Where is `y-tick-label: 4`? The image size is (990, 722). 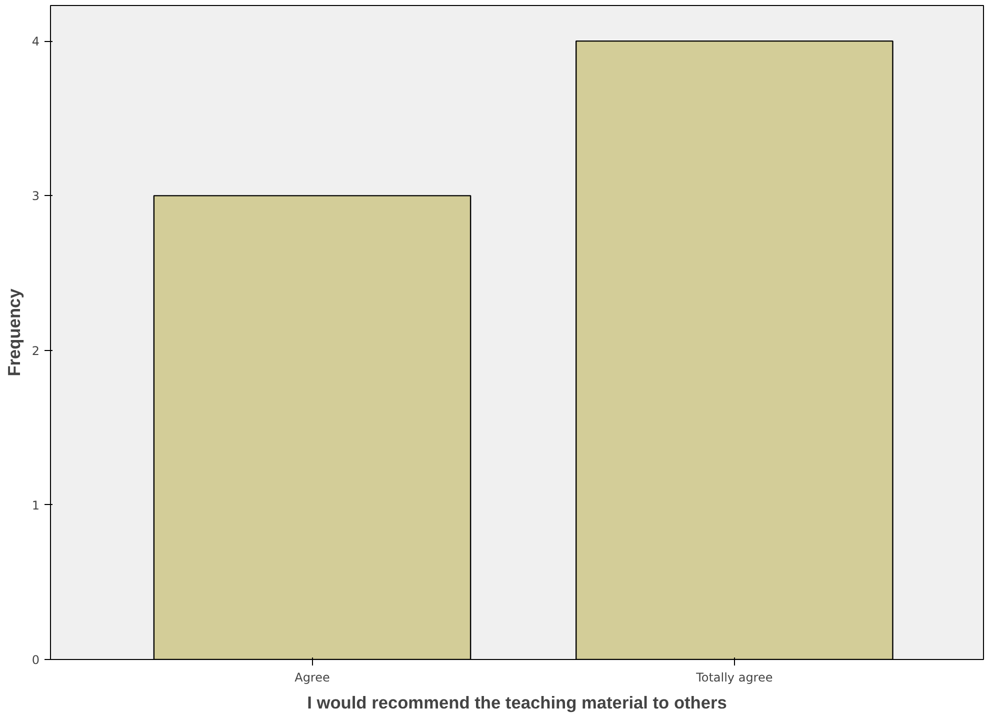 y-tick-label: 4 is located at coordinates (36, 41).